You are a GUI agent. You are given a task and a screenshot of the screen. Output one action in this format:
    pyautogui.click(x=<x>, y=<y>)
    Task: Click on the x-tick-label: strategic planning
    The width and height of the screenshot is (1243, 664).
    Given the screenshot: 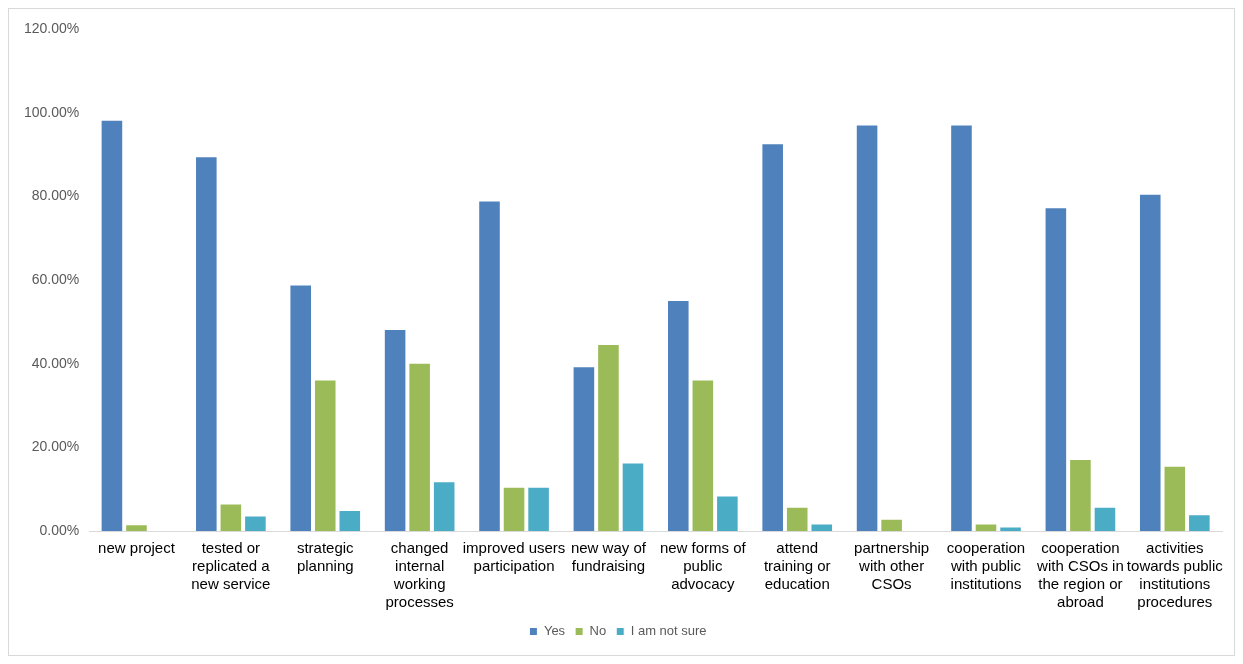 What is the action you would take?
    pyautogui.click(x=325, y=557)
    